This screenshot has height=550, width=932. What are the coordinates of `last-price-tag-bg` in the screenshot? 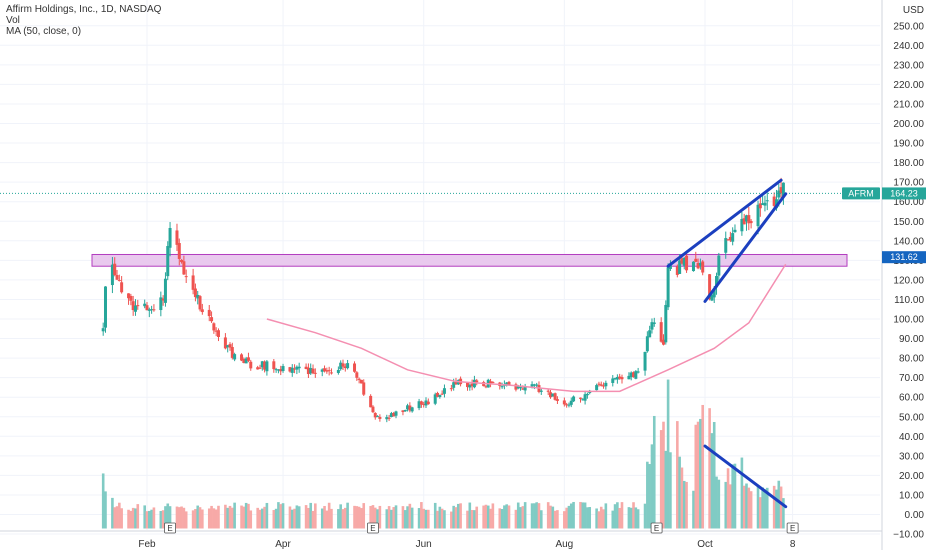 It's located at (904, 193).